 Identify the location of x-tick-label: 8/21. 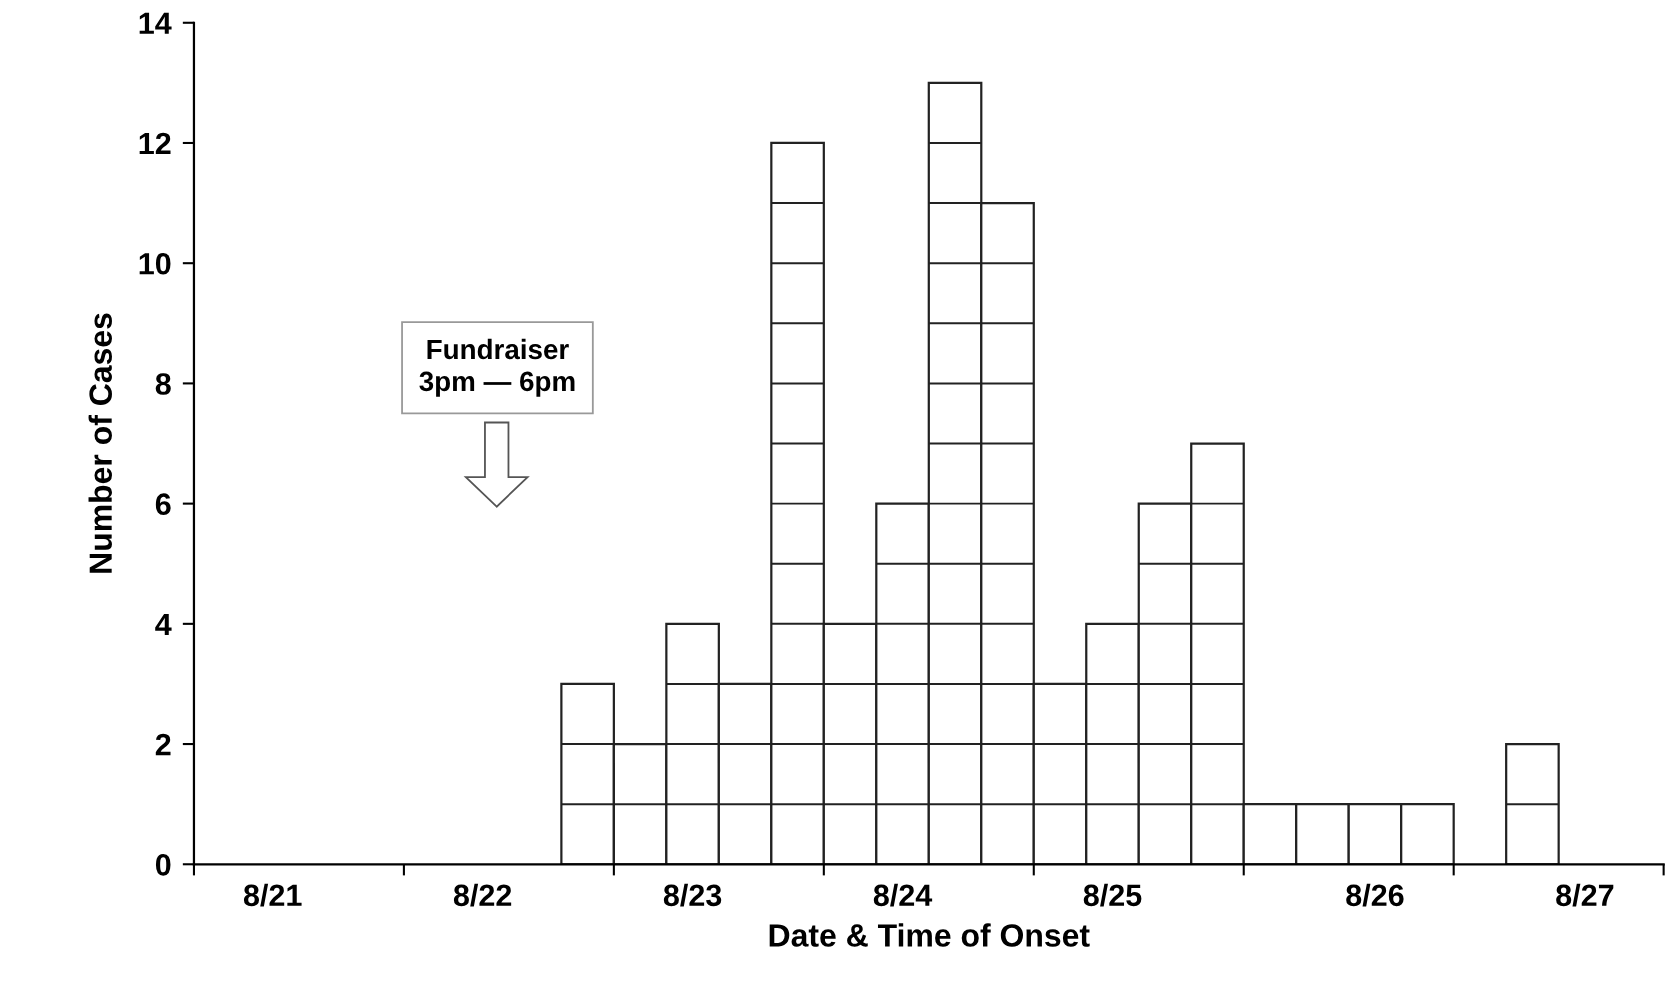
(272, 895).